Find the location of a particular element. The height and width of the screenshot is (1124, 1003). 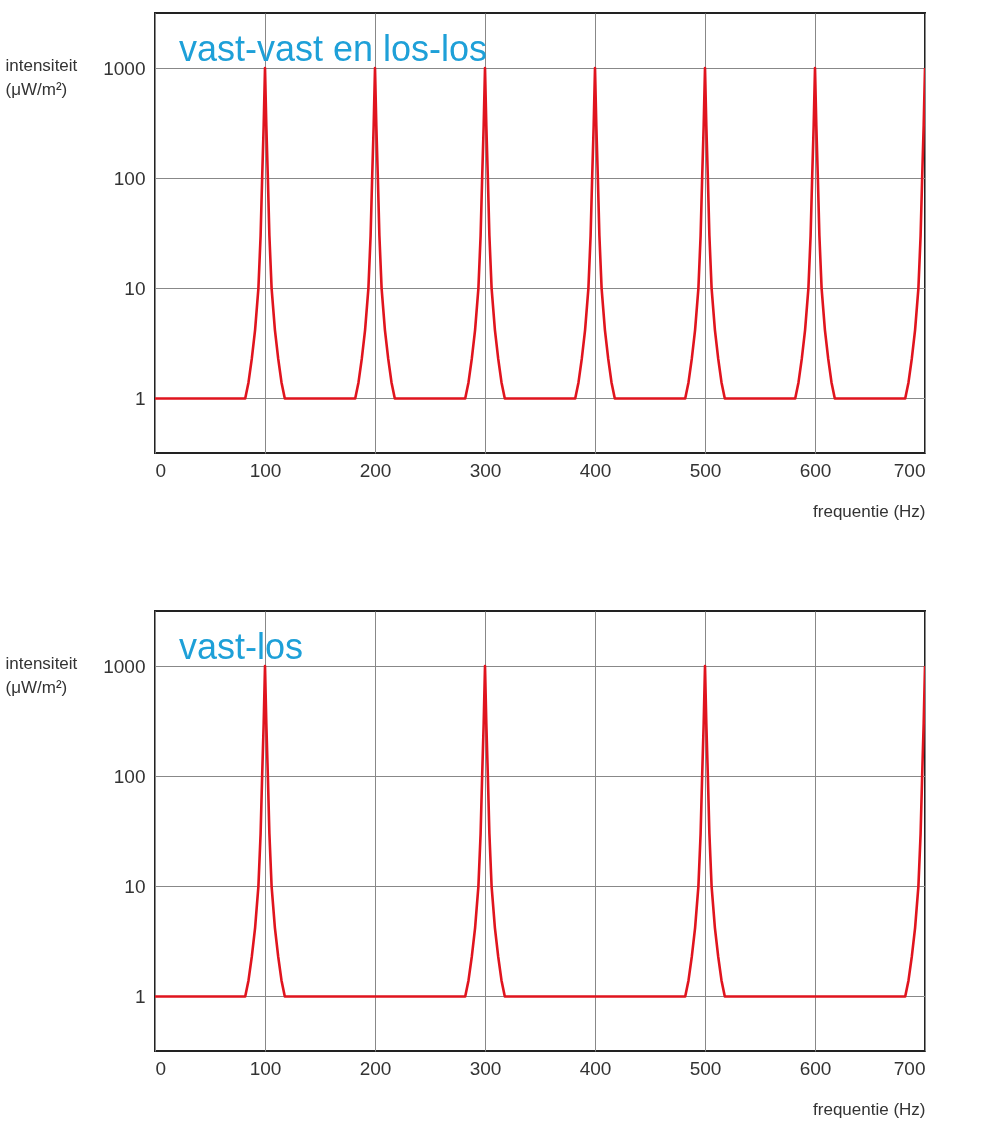

annotation: vast-los is located at coordinates (241, 646).